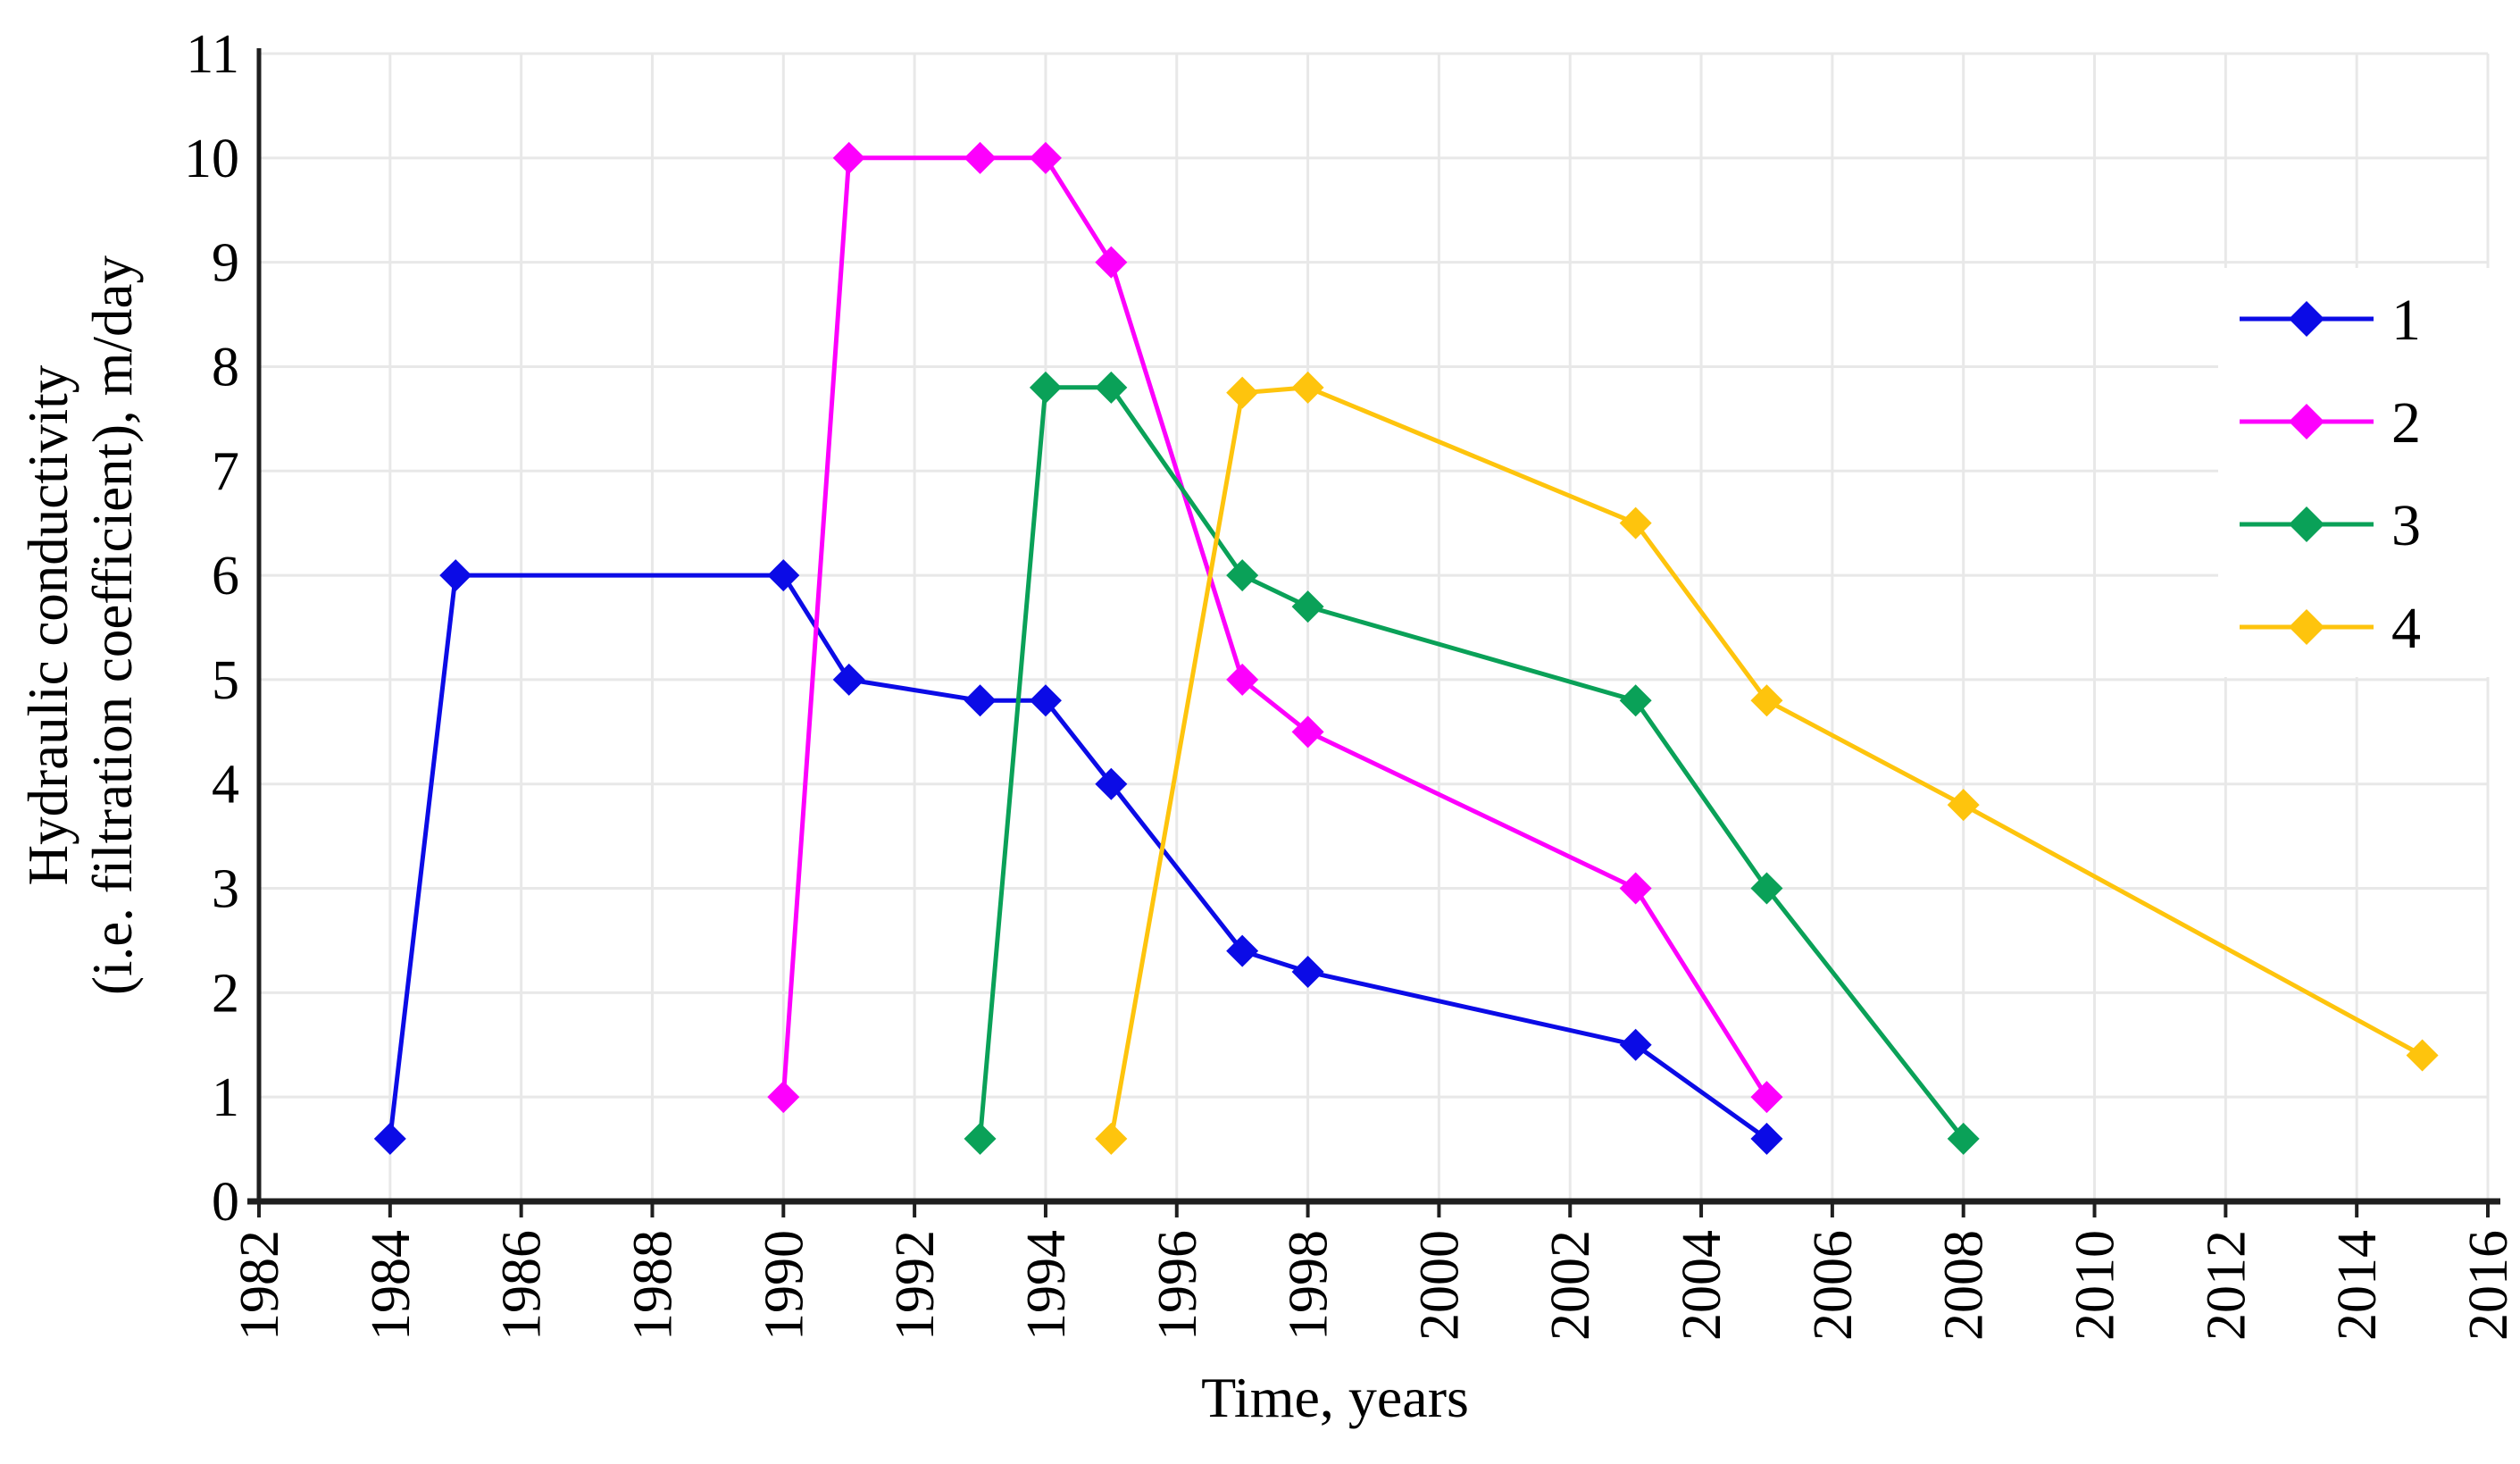 The image size is (2520, 1464). I want to click on y-axis-title-line2: (i.e. filtration coefficient), m/day, so click(113, 625).